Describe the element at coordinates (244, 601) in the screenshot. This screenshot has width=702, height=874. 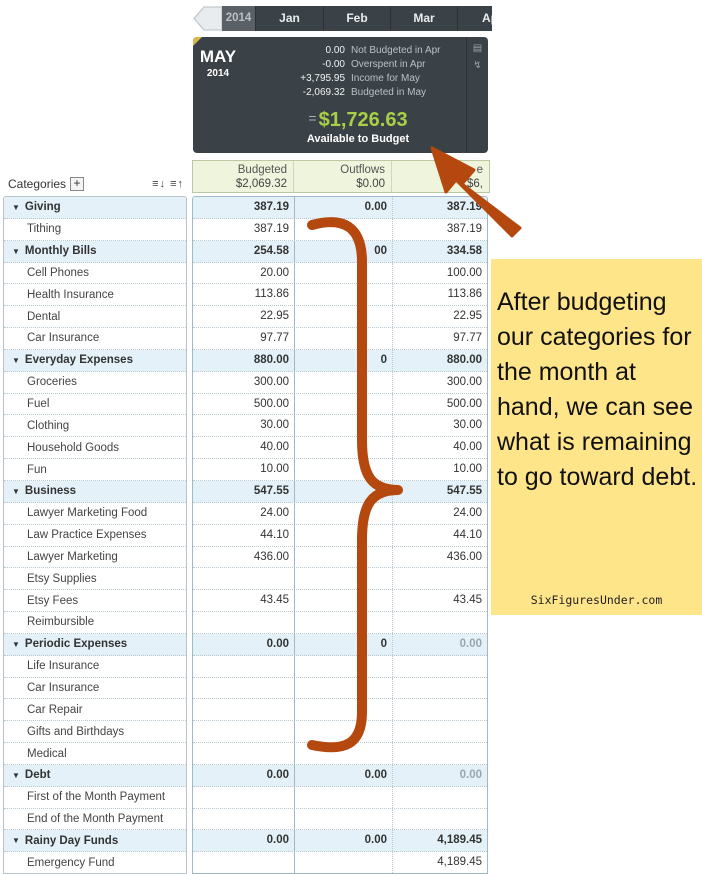
I see `budgeted-cell: 43.45` at that location.